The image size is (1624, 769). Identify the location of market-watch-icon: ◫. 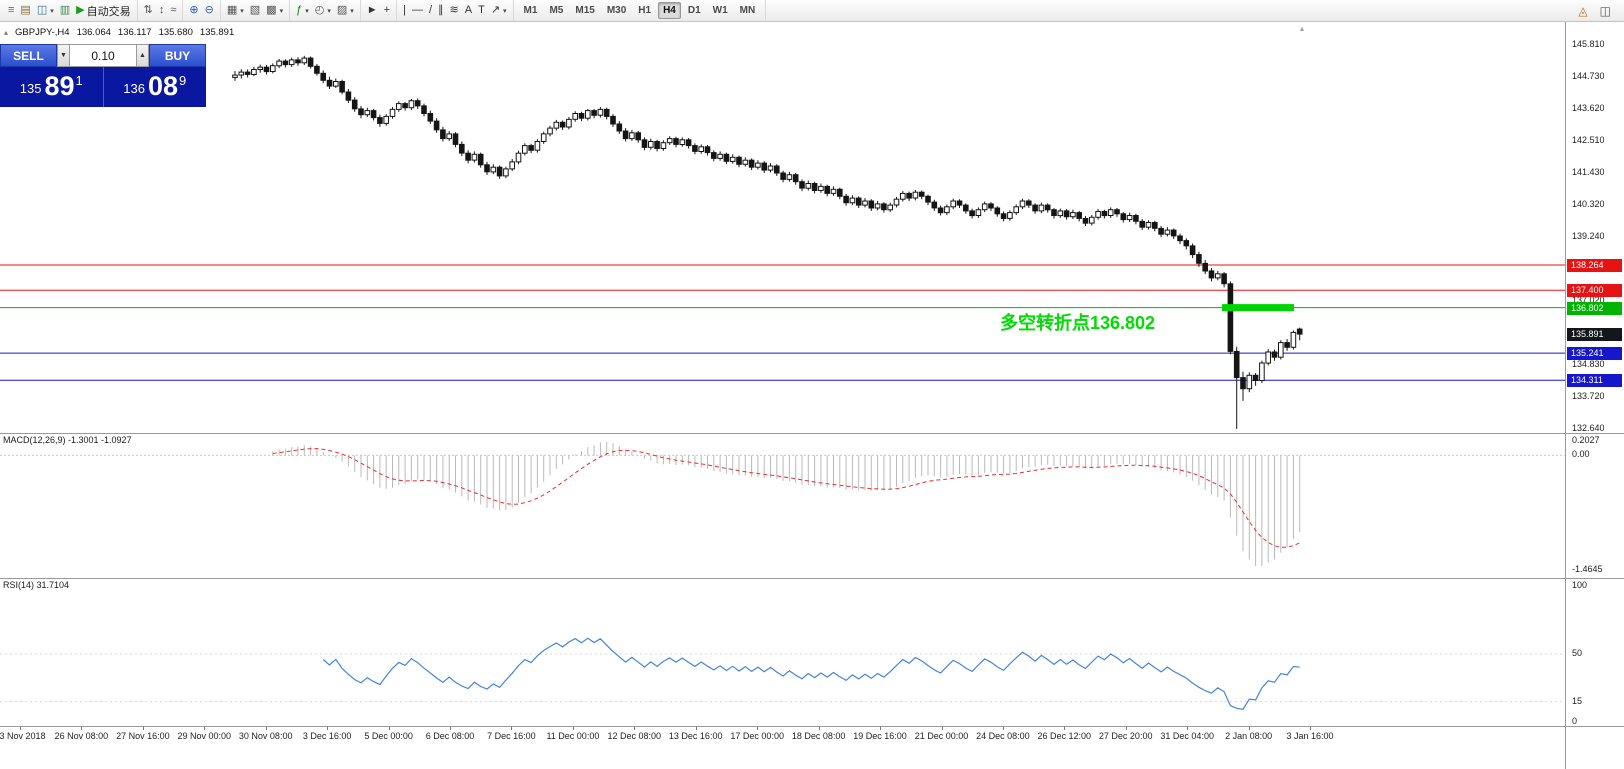
(1605, 10).